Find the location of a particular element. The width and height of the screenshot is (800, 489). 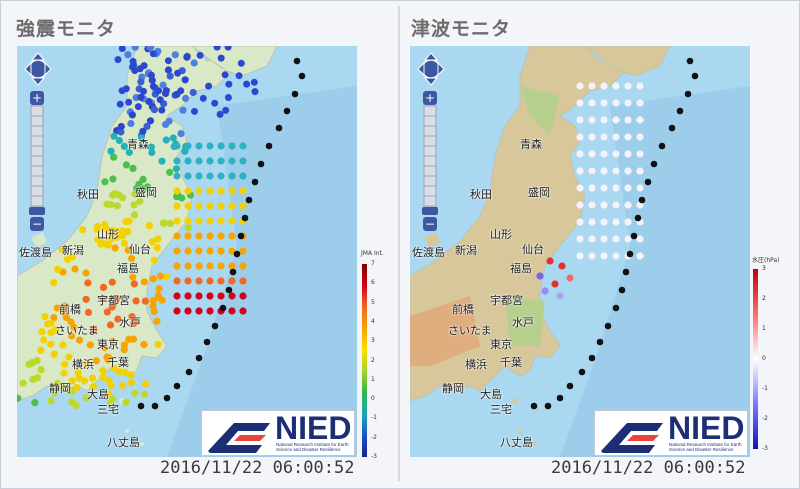

map-label-tokyo: 東京 is located at coordinates (501, 344).